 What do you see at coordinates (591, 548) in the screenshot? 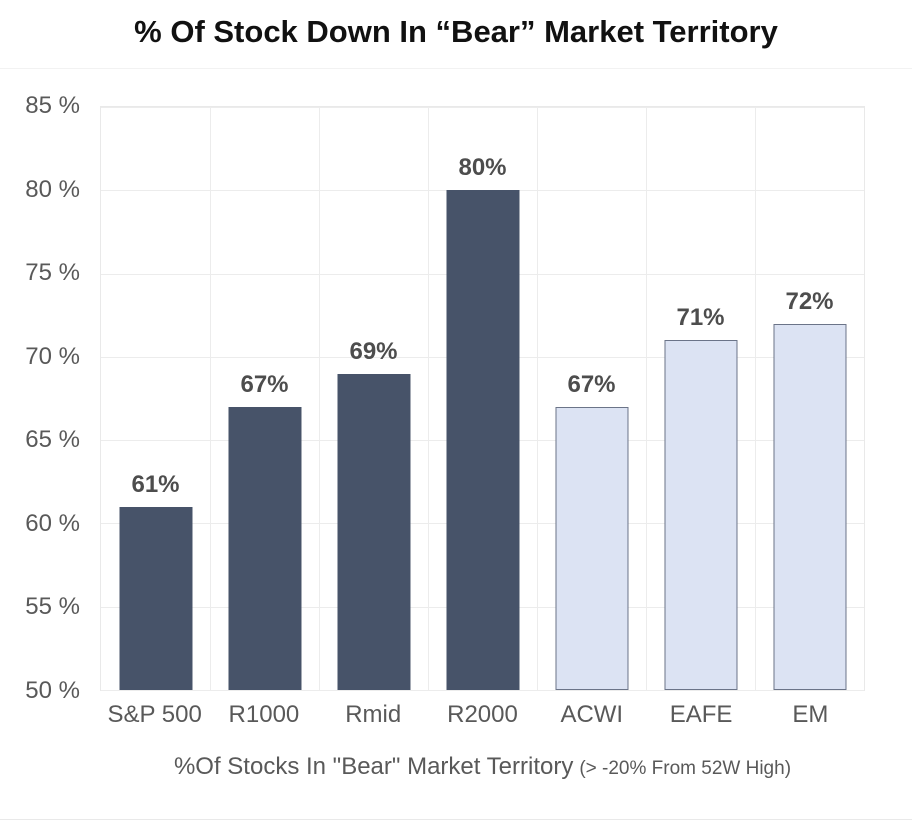
I see `bar-acwi` at bounding box center [591, 548].